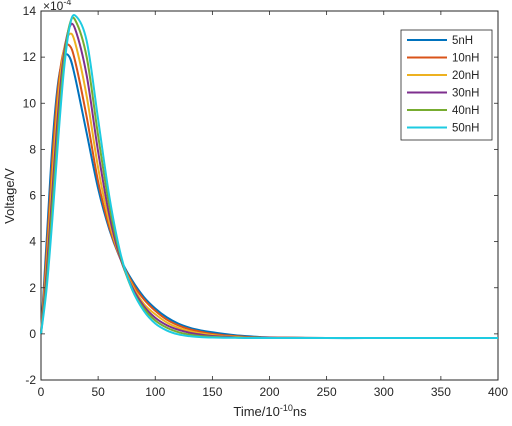  I want to click on legend-label: 30nH, so click(466, 94).